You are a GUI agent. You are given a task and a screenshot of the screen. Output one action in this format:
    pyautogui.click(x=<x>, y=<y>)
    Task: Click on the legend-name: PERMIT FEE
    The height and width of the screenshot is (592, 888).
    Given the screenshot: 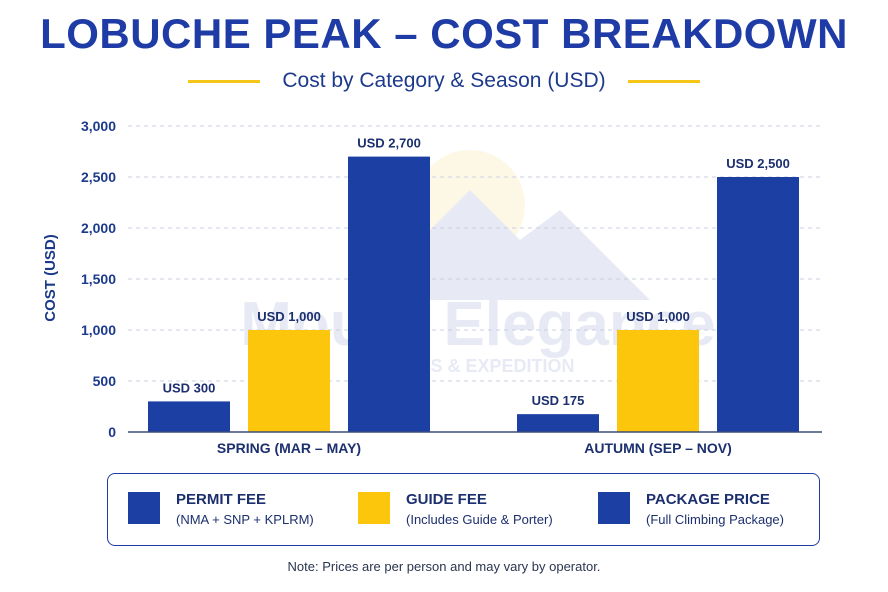 What is the action you would take?
    pyautogui.click(x=221, y=499)
    